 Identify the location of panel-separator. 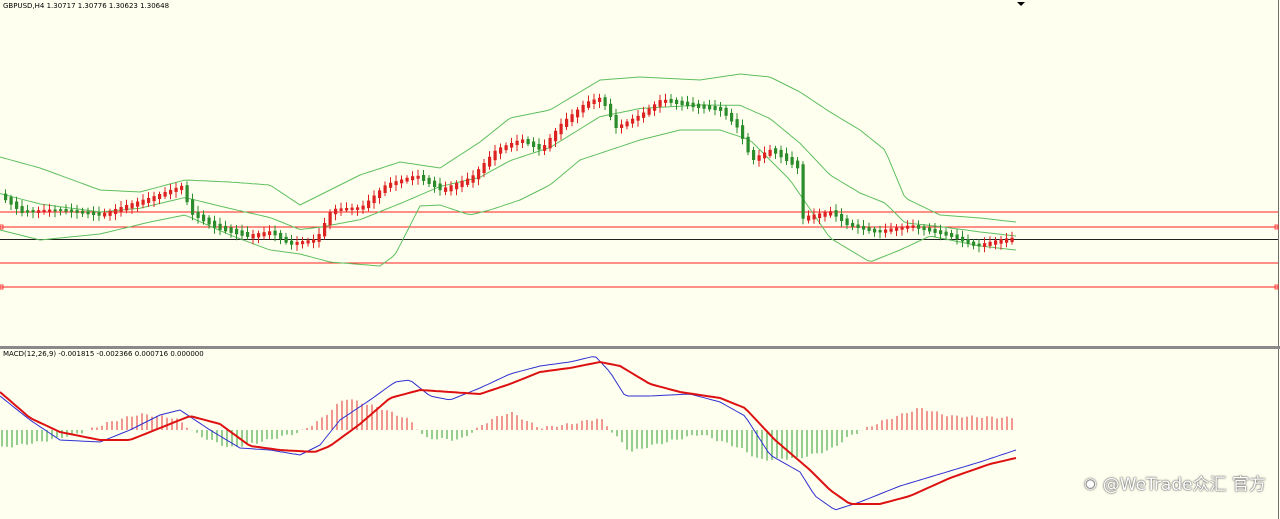
(640, 347).